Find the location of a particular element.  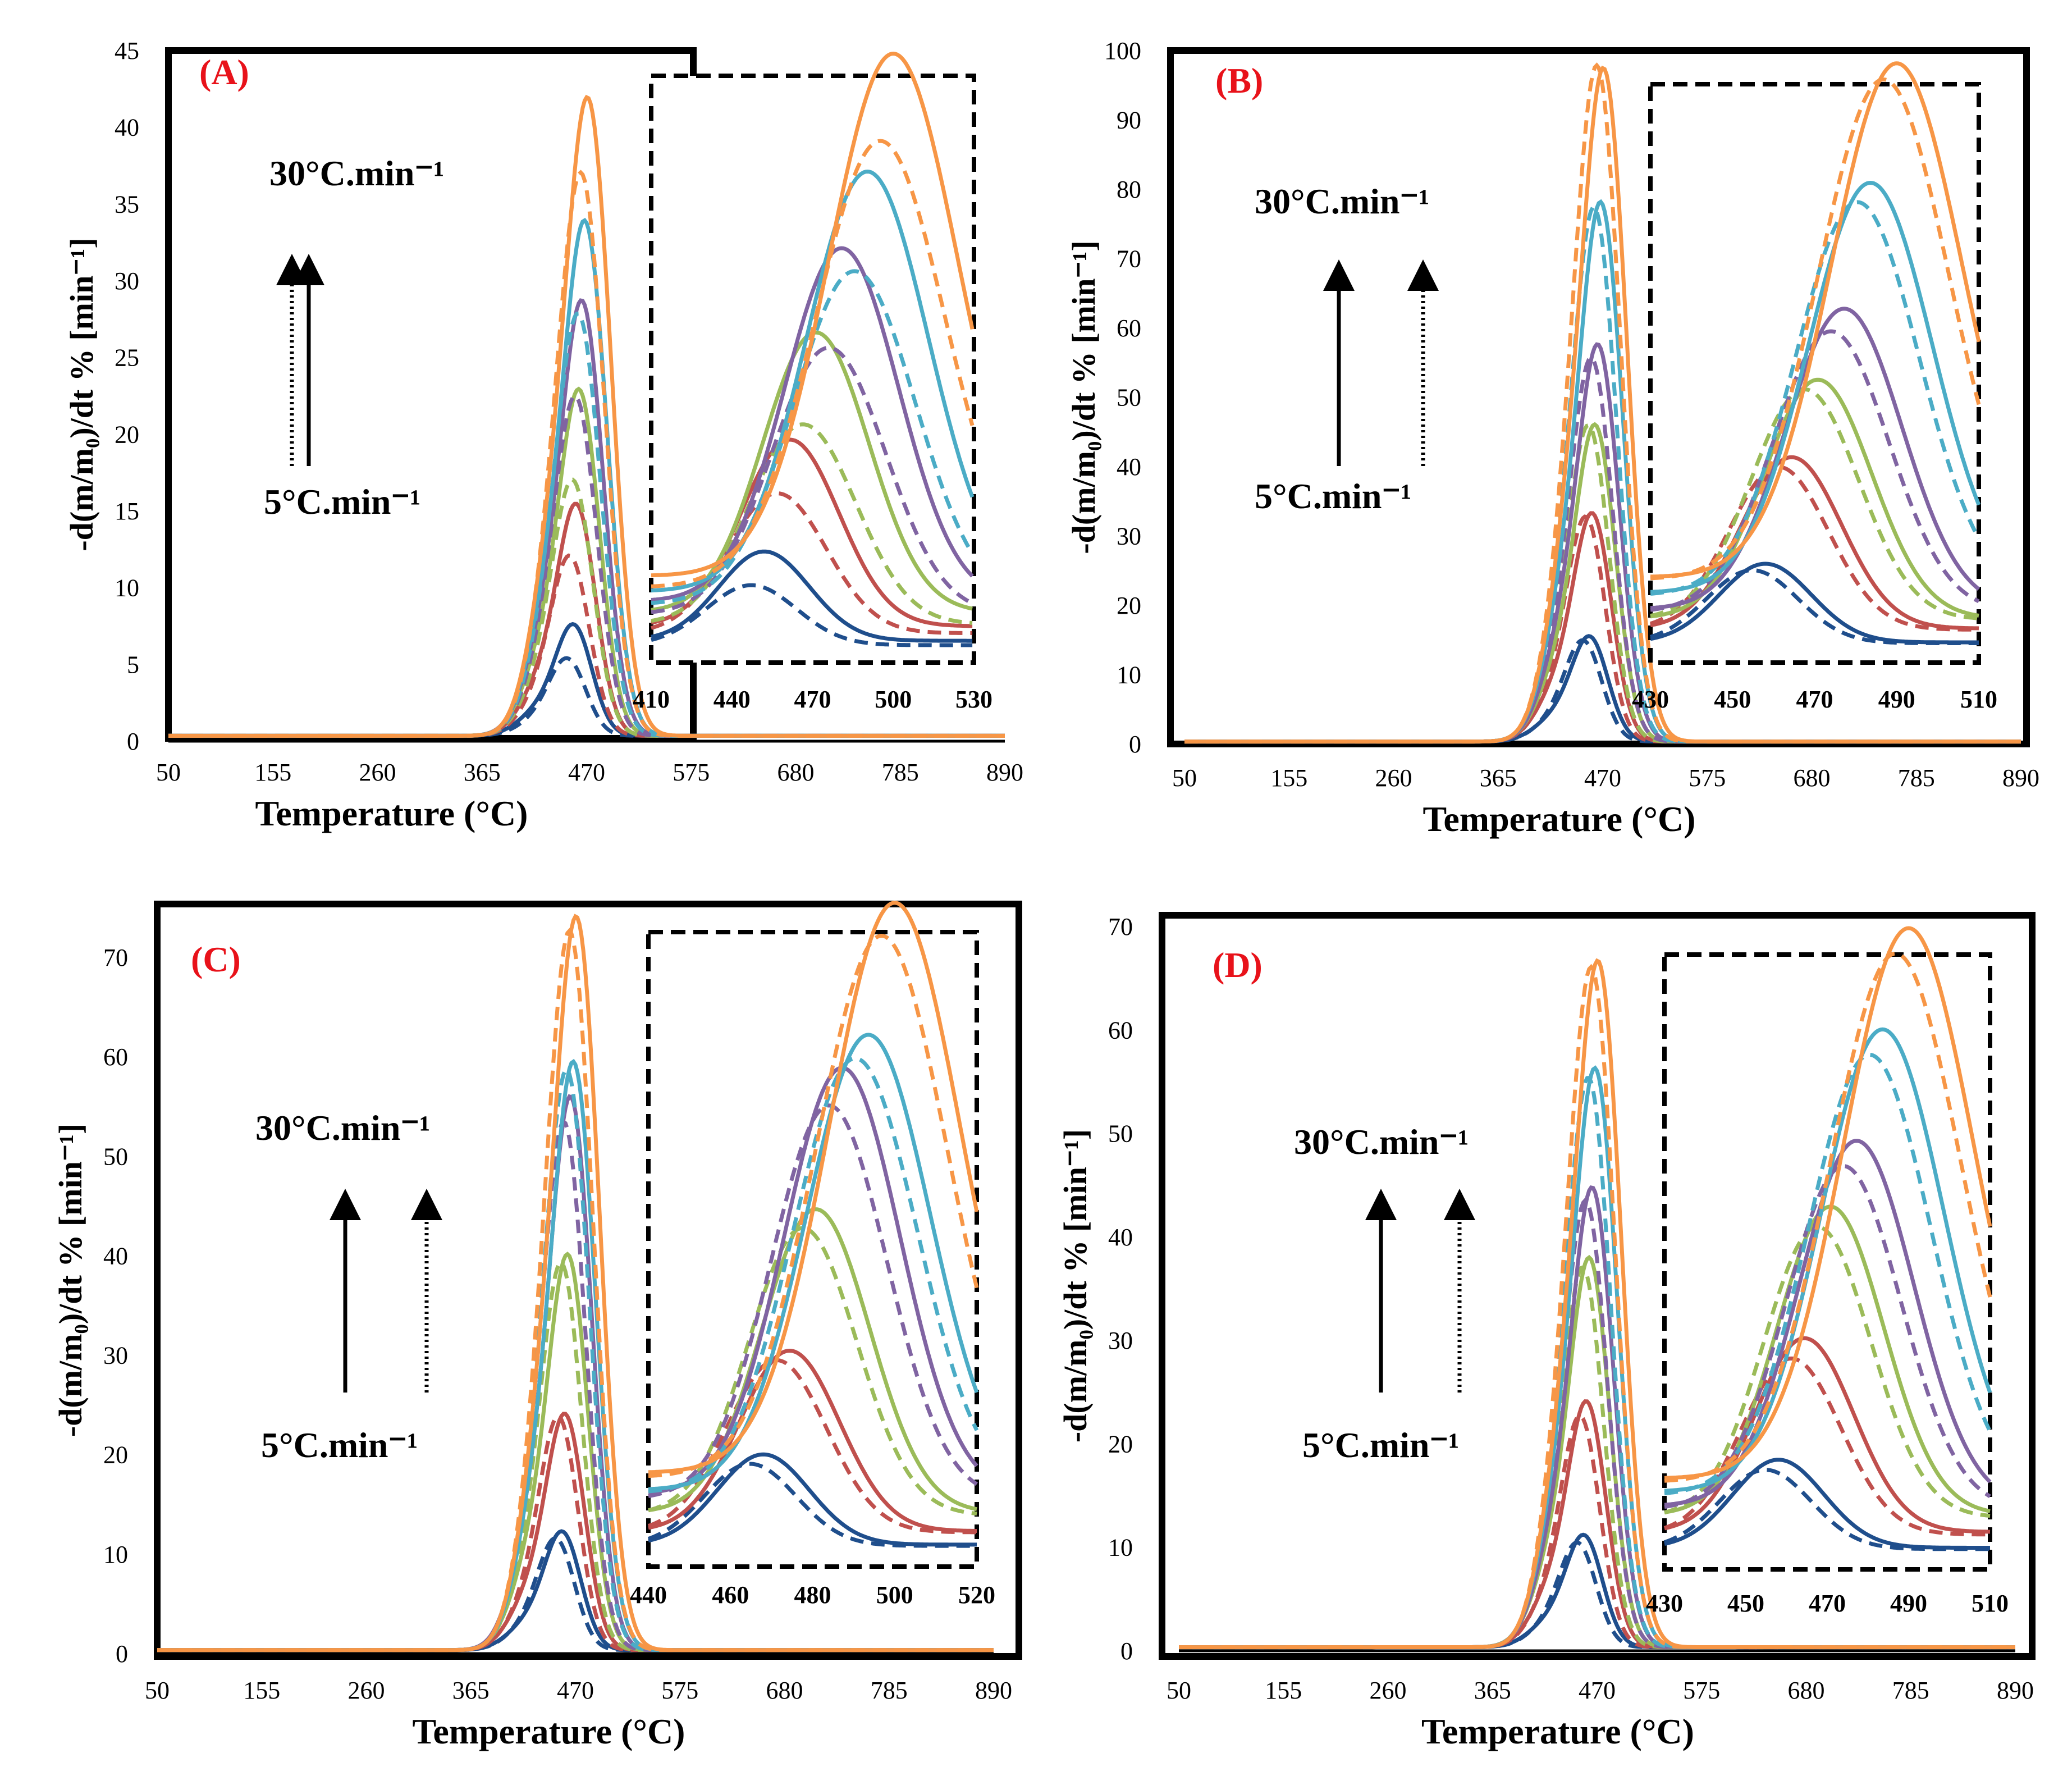

inset-frame is located at coordinates (1815, 373).